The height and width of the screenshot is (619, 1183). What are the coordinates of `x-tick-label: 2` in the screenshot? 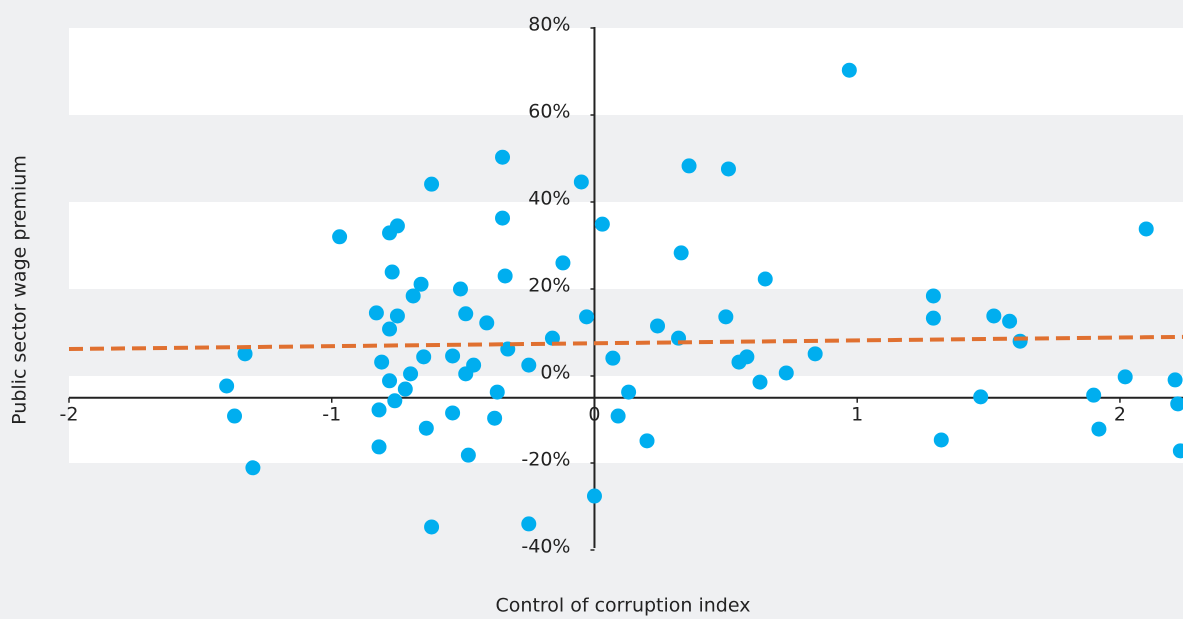 It's located at (1120, 414).